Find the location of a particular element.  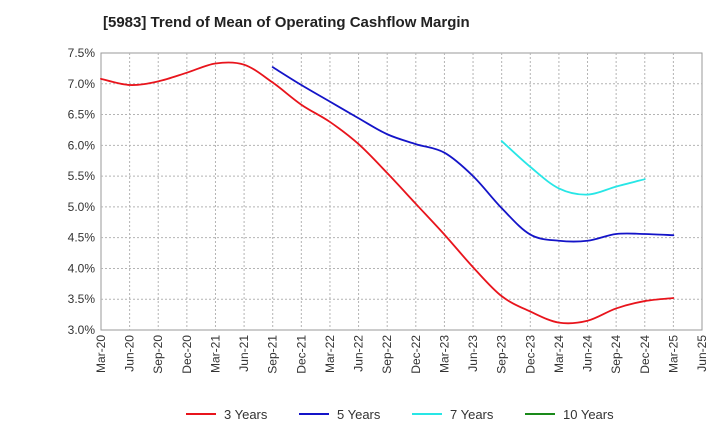

x-tick-label: Dec-24 is located at coordinates (645, 354).